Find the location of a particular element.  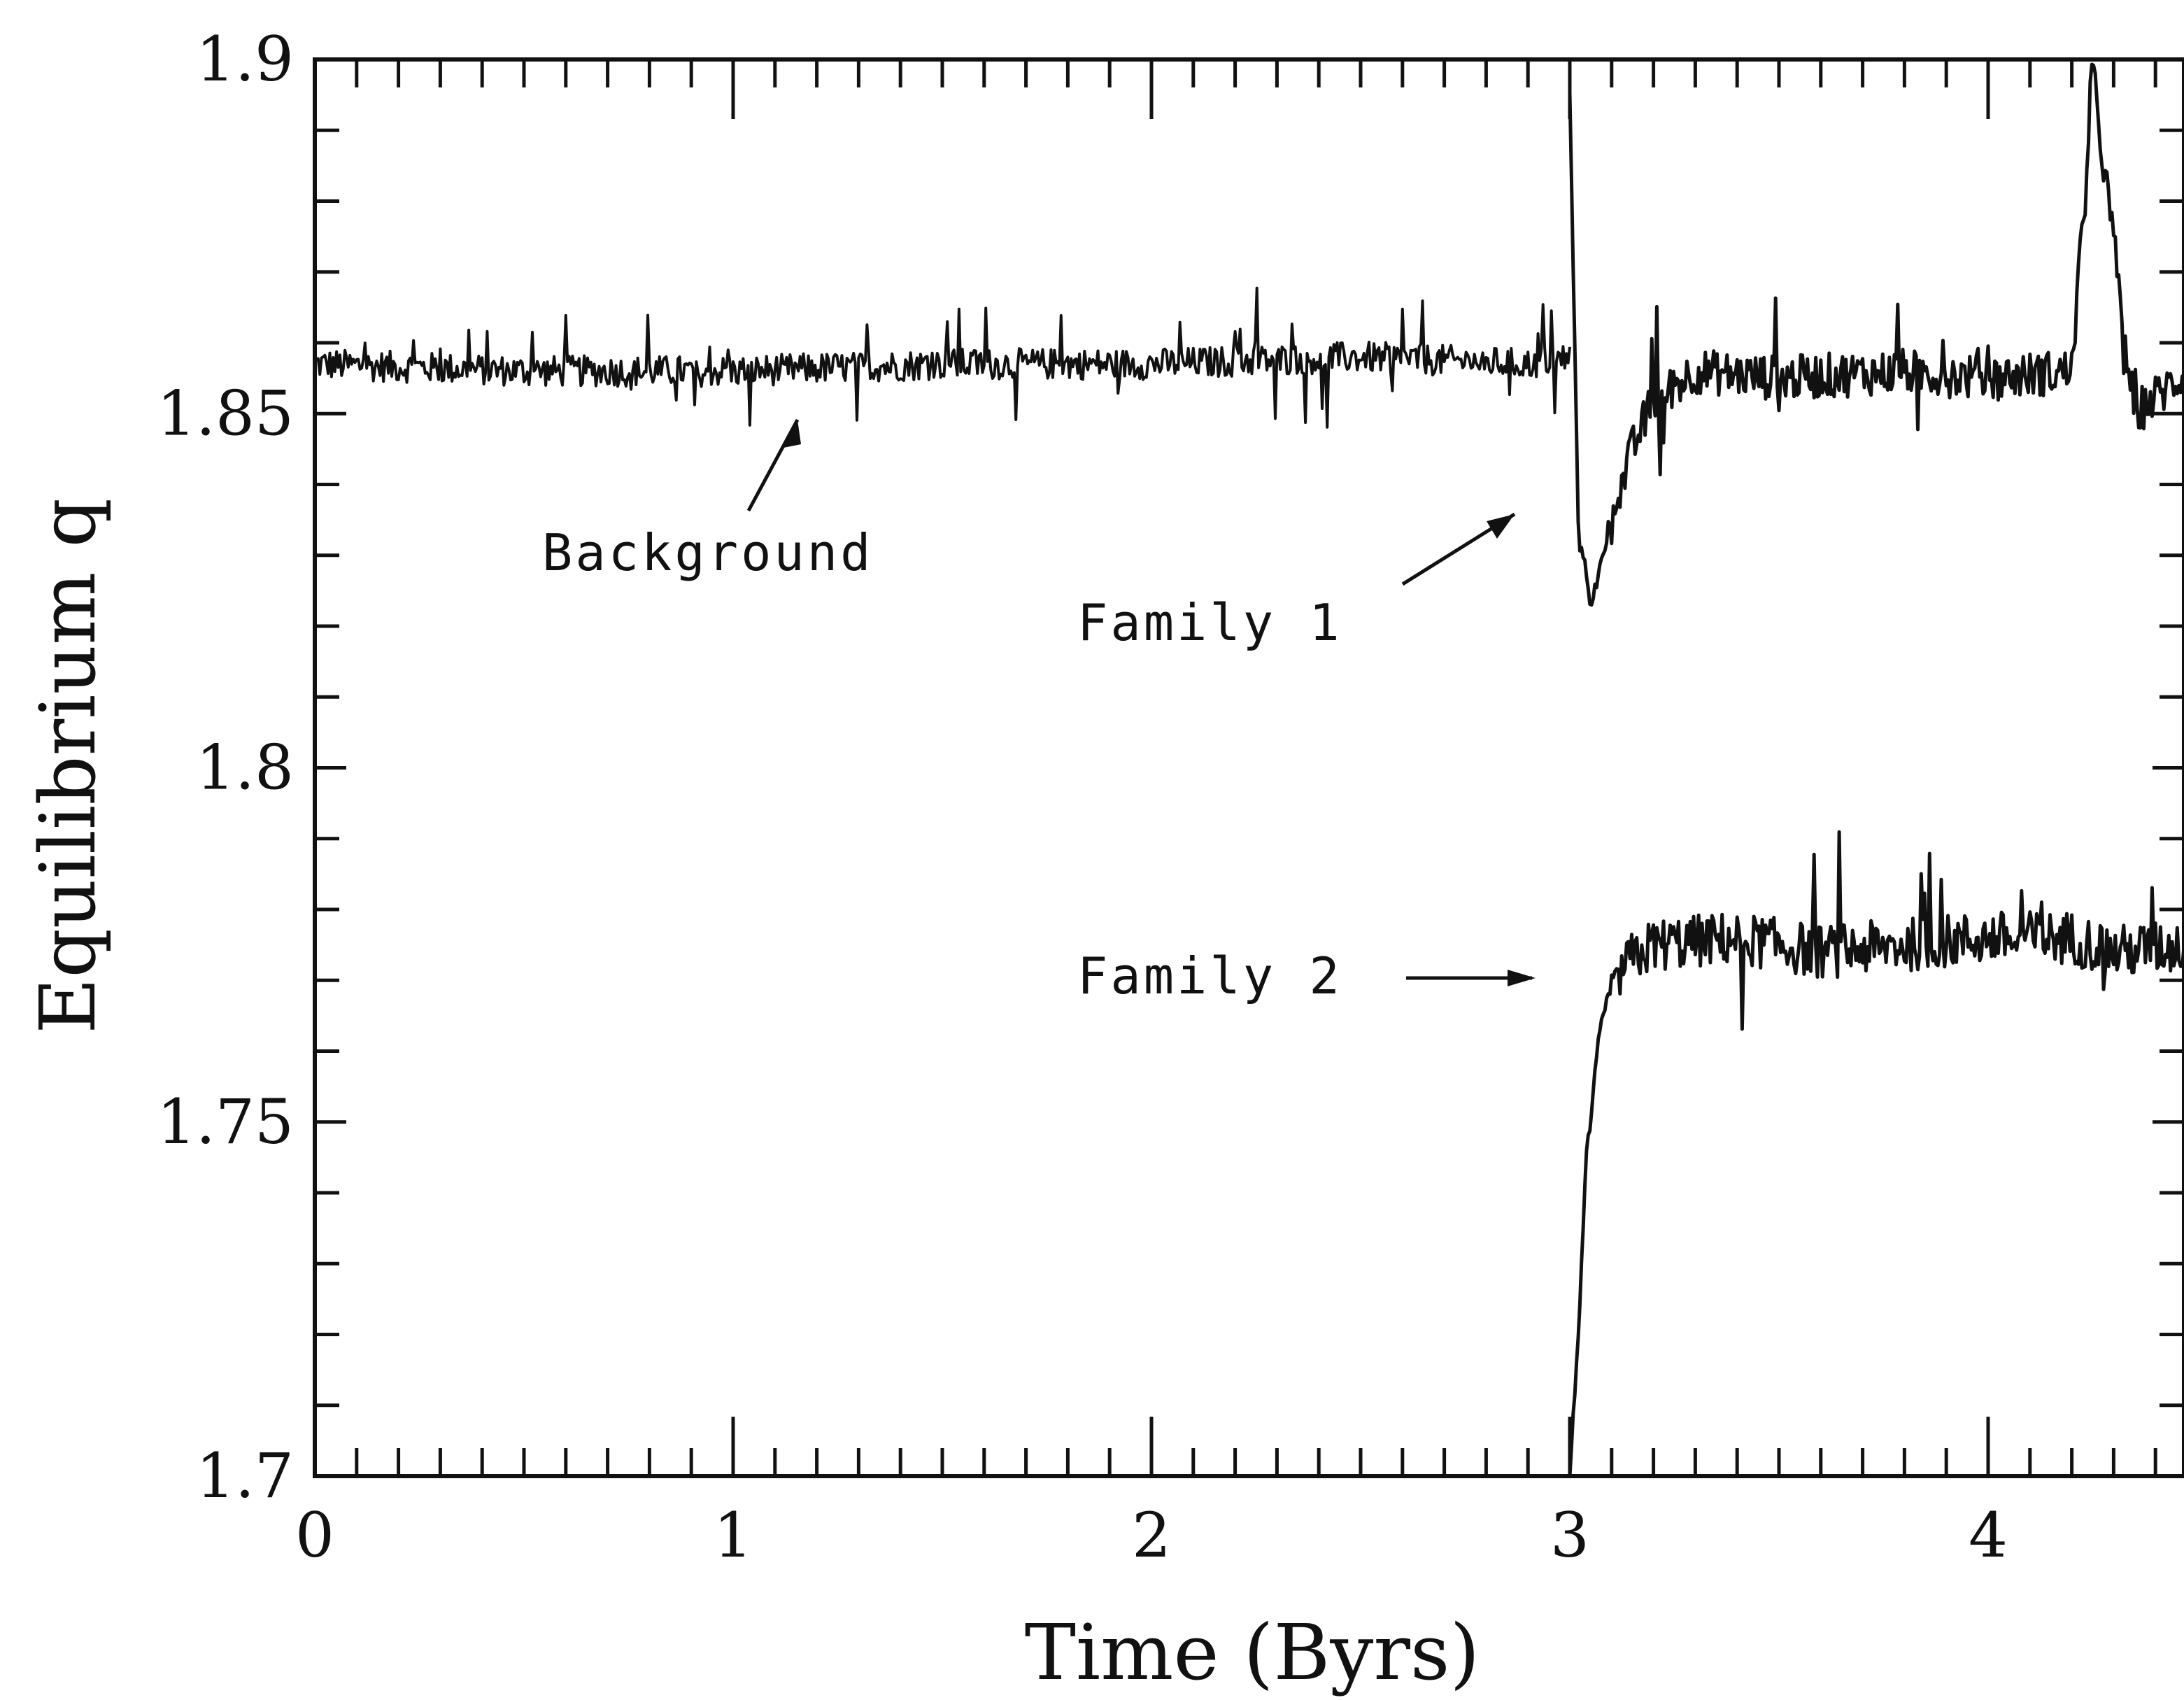

x-tick-label: 1 is located at coordinates (733, 1535).